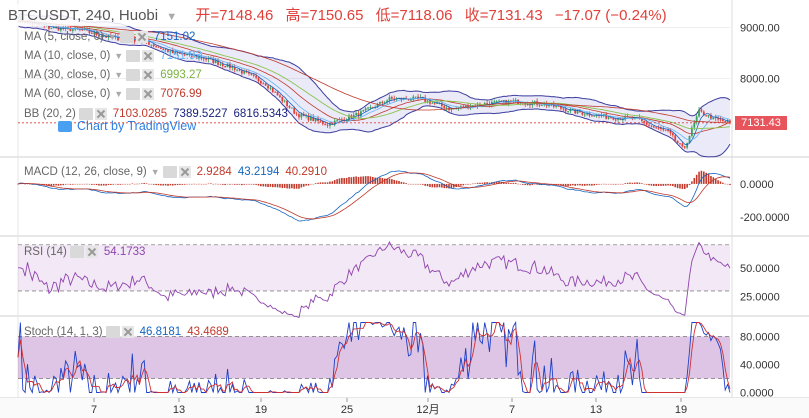 The image size is (809, 418). I want to click on bb-label: BB (20, 2), so click(50, 114).